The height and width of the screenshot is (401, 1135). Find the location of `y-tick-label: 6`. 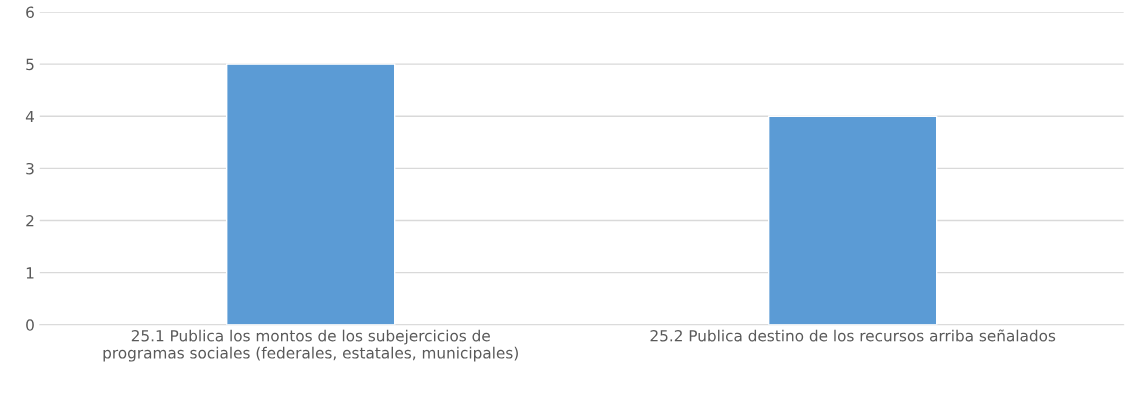

y-tick-label: 6 is located at coordinates (30, 12).